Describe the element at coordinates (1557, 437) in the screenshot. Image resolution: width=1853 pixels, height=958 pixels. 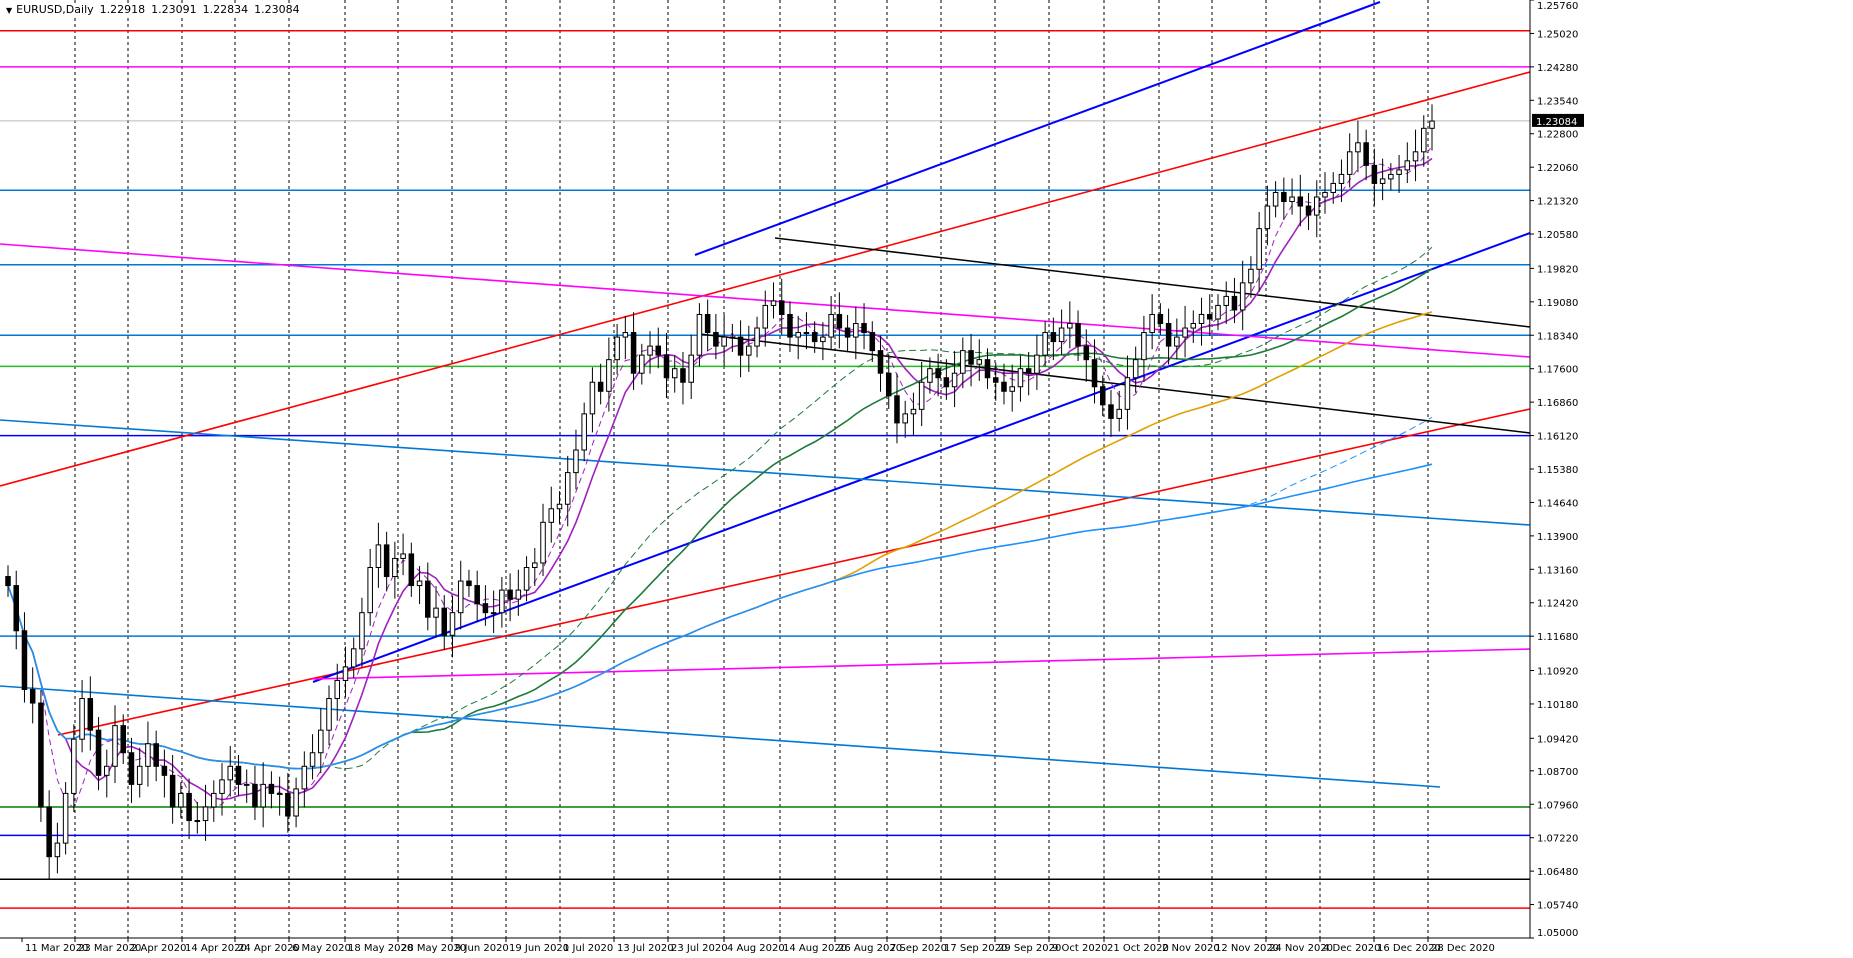
I see `y-tick-label: 1.16120` at that location.